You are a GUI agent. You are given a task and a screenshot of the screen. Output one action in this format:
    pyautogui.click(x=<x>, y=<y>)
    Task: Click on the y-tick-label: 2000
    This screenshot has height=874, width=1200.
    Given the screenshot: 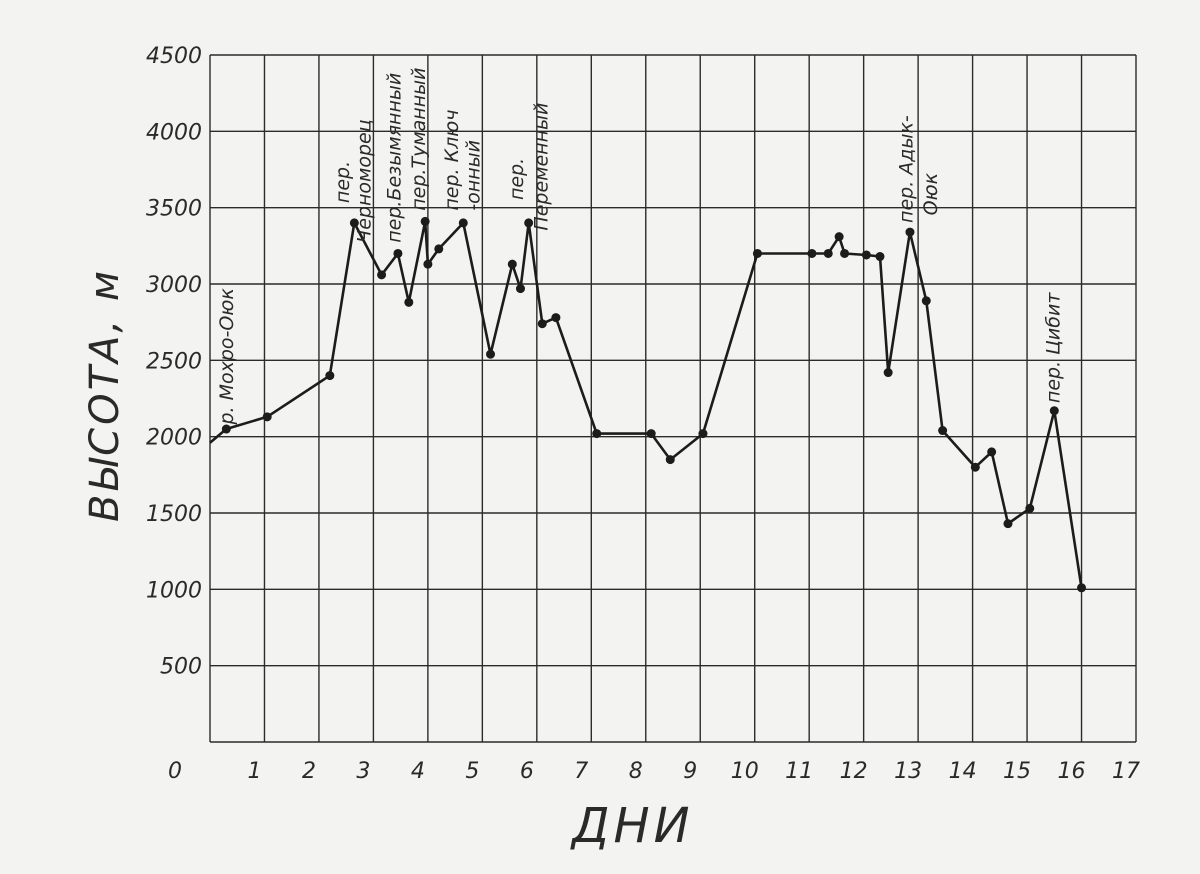 What is the action you would take?
    pyautogui.click(x=174, y=438)
    